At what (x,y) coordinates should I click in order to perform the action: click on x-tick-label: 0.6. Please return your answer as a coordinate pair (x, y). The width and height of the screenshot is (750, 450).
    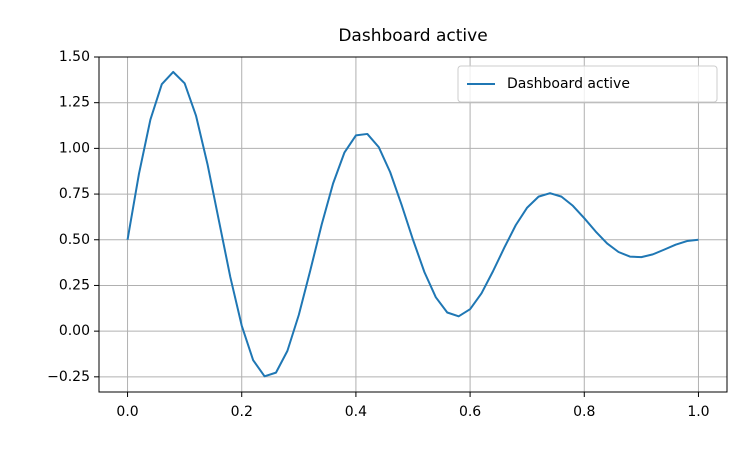
    Looking at the image, I should click on (470, 412).